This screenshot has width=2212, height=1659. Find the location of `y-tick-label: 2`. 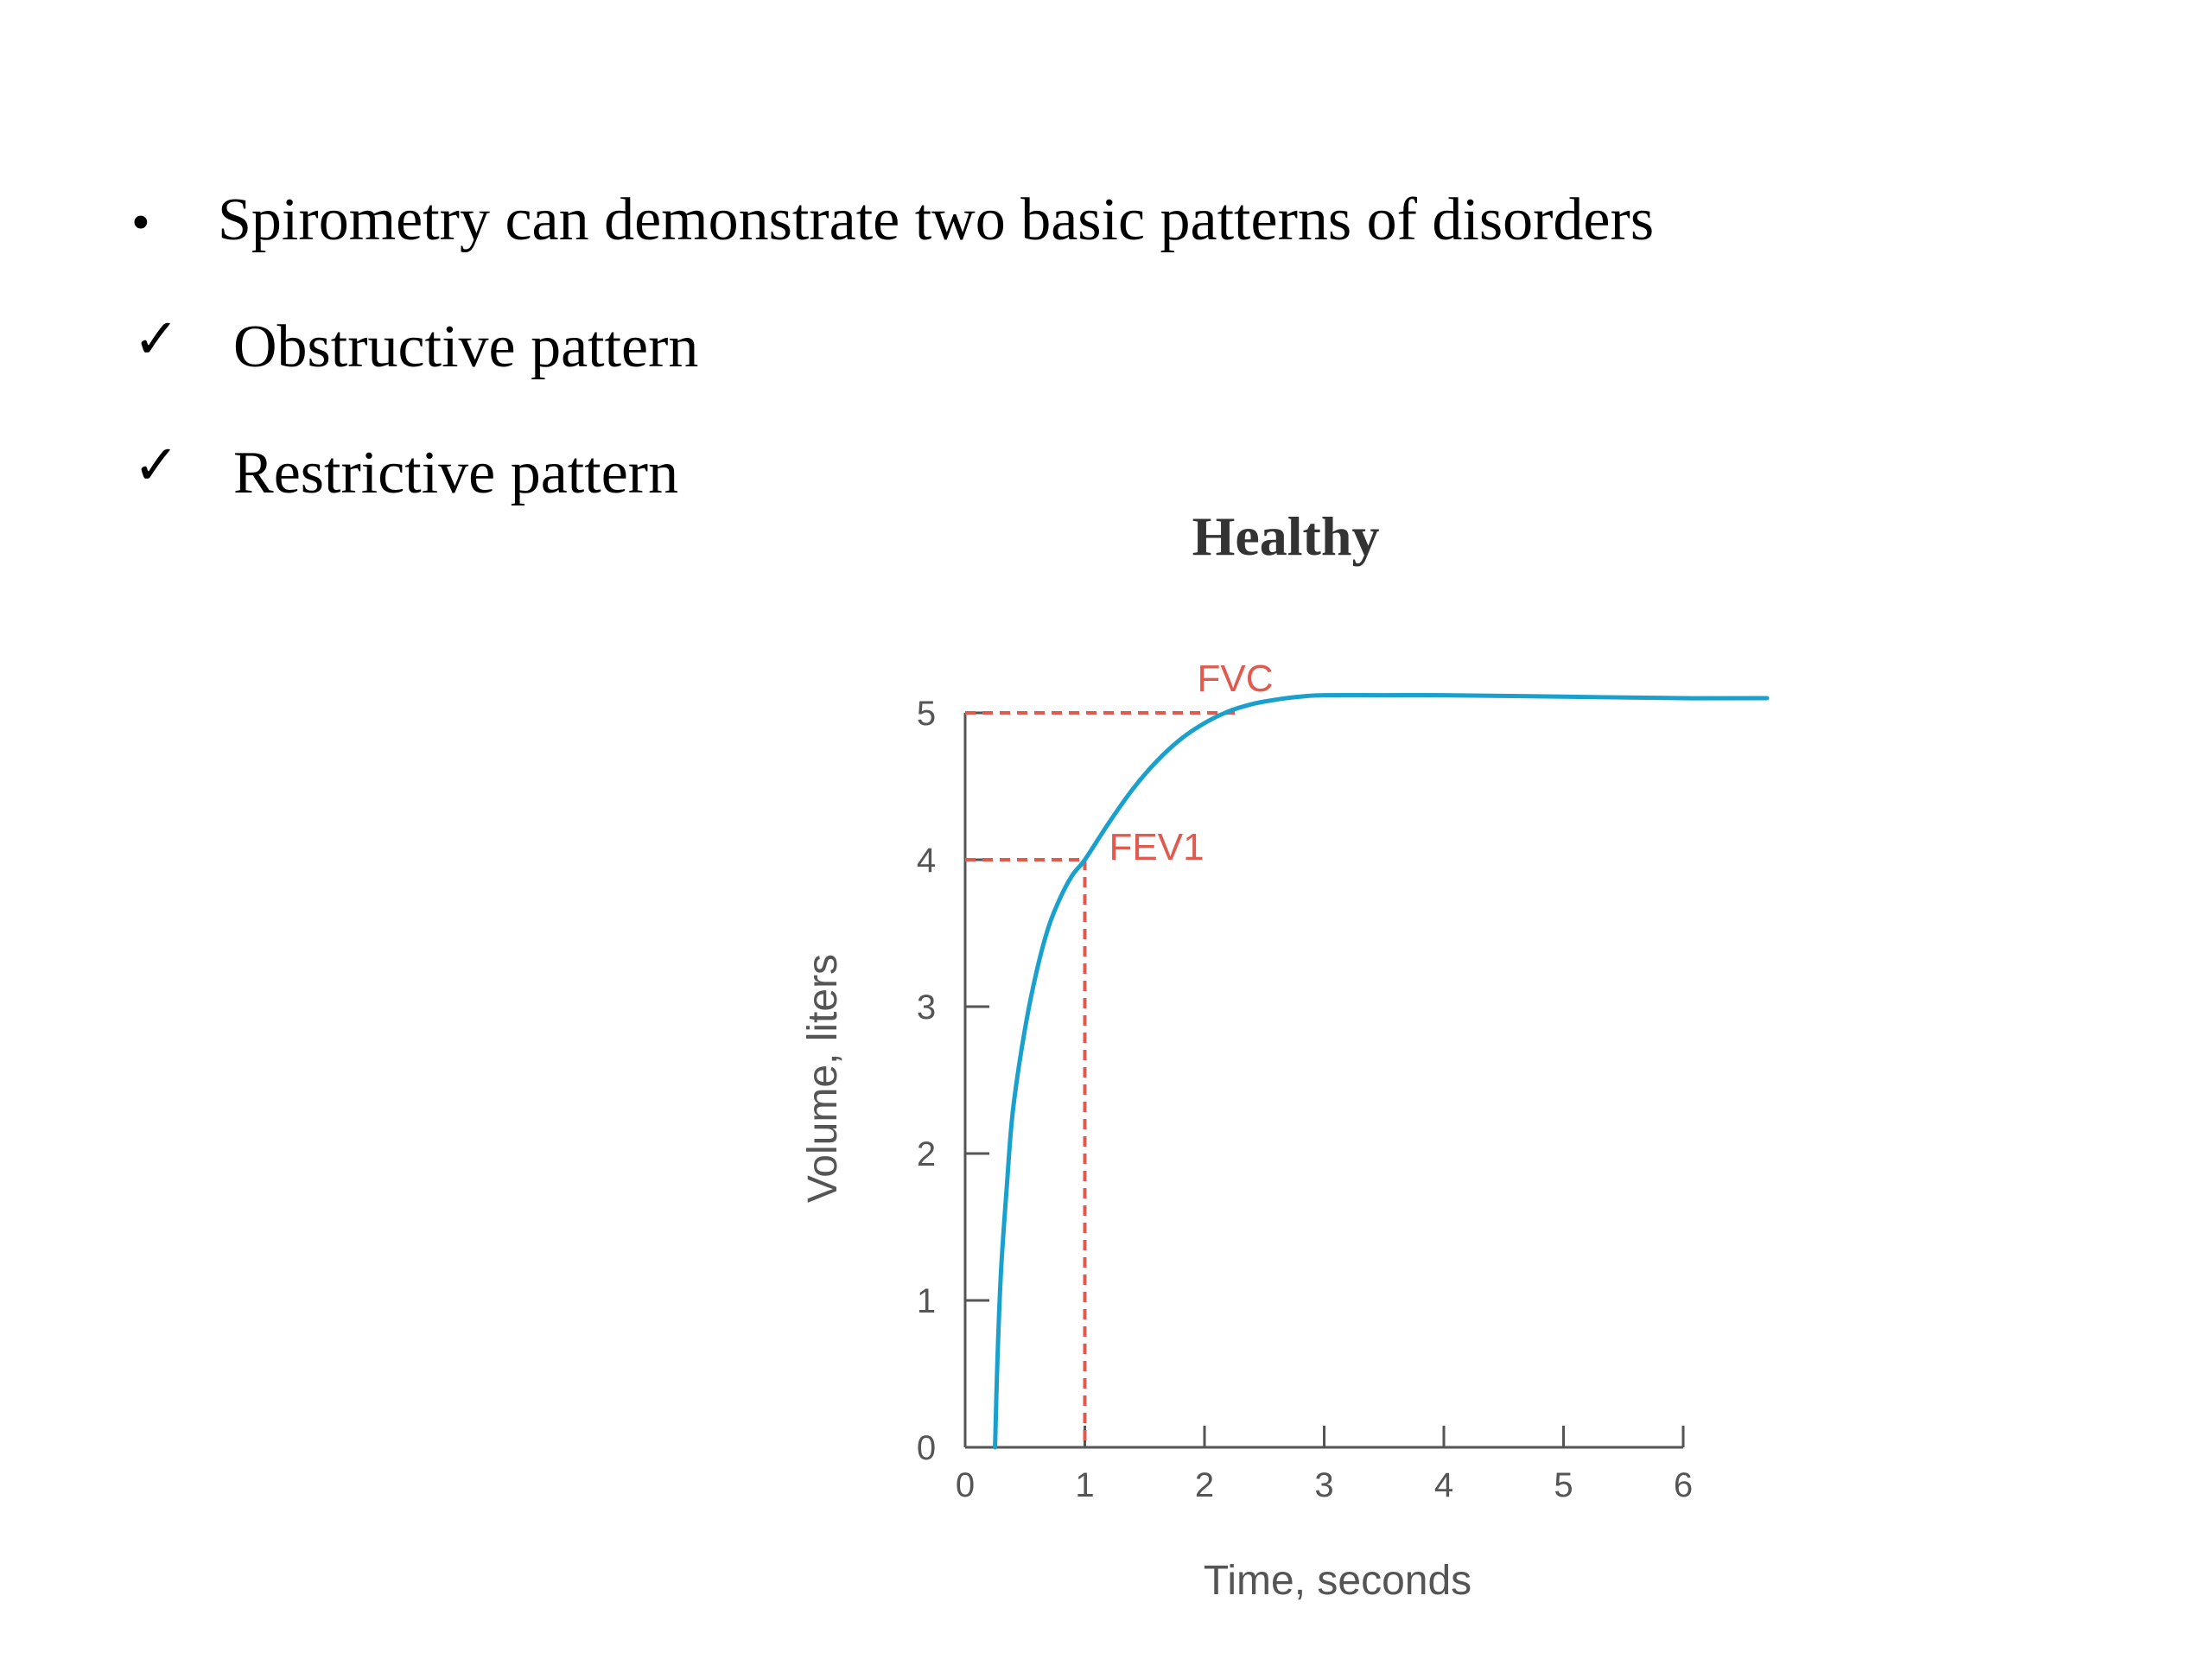

y-tick-label: 2 is located at coordinates (926, 1154).